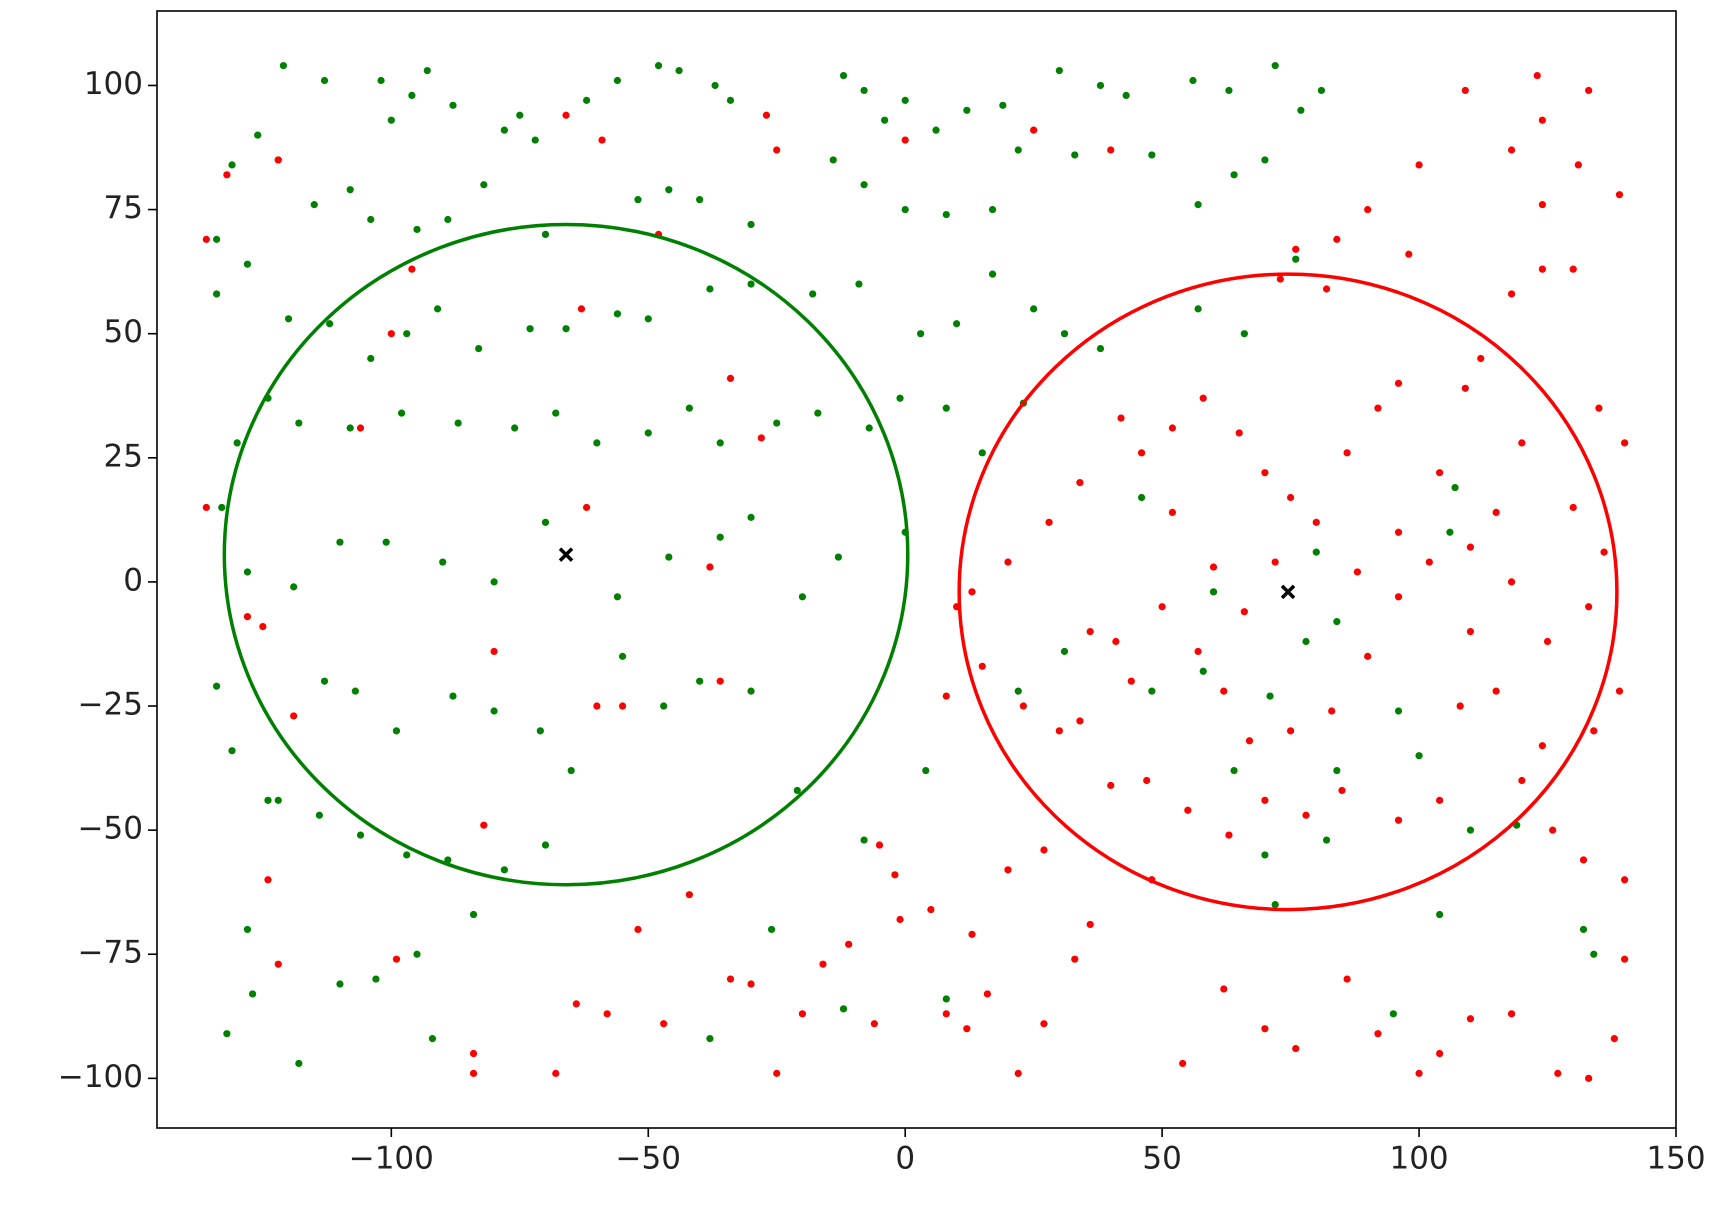  Describe the element at coordinates (1675, 1159) in the screenshot. I see `x-tick-label: 150` at that location.